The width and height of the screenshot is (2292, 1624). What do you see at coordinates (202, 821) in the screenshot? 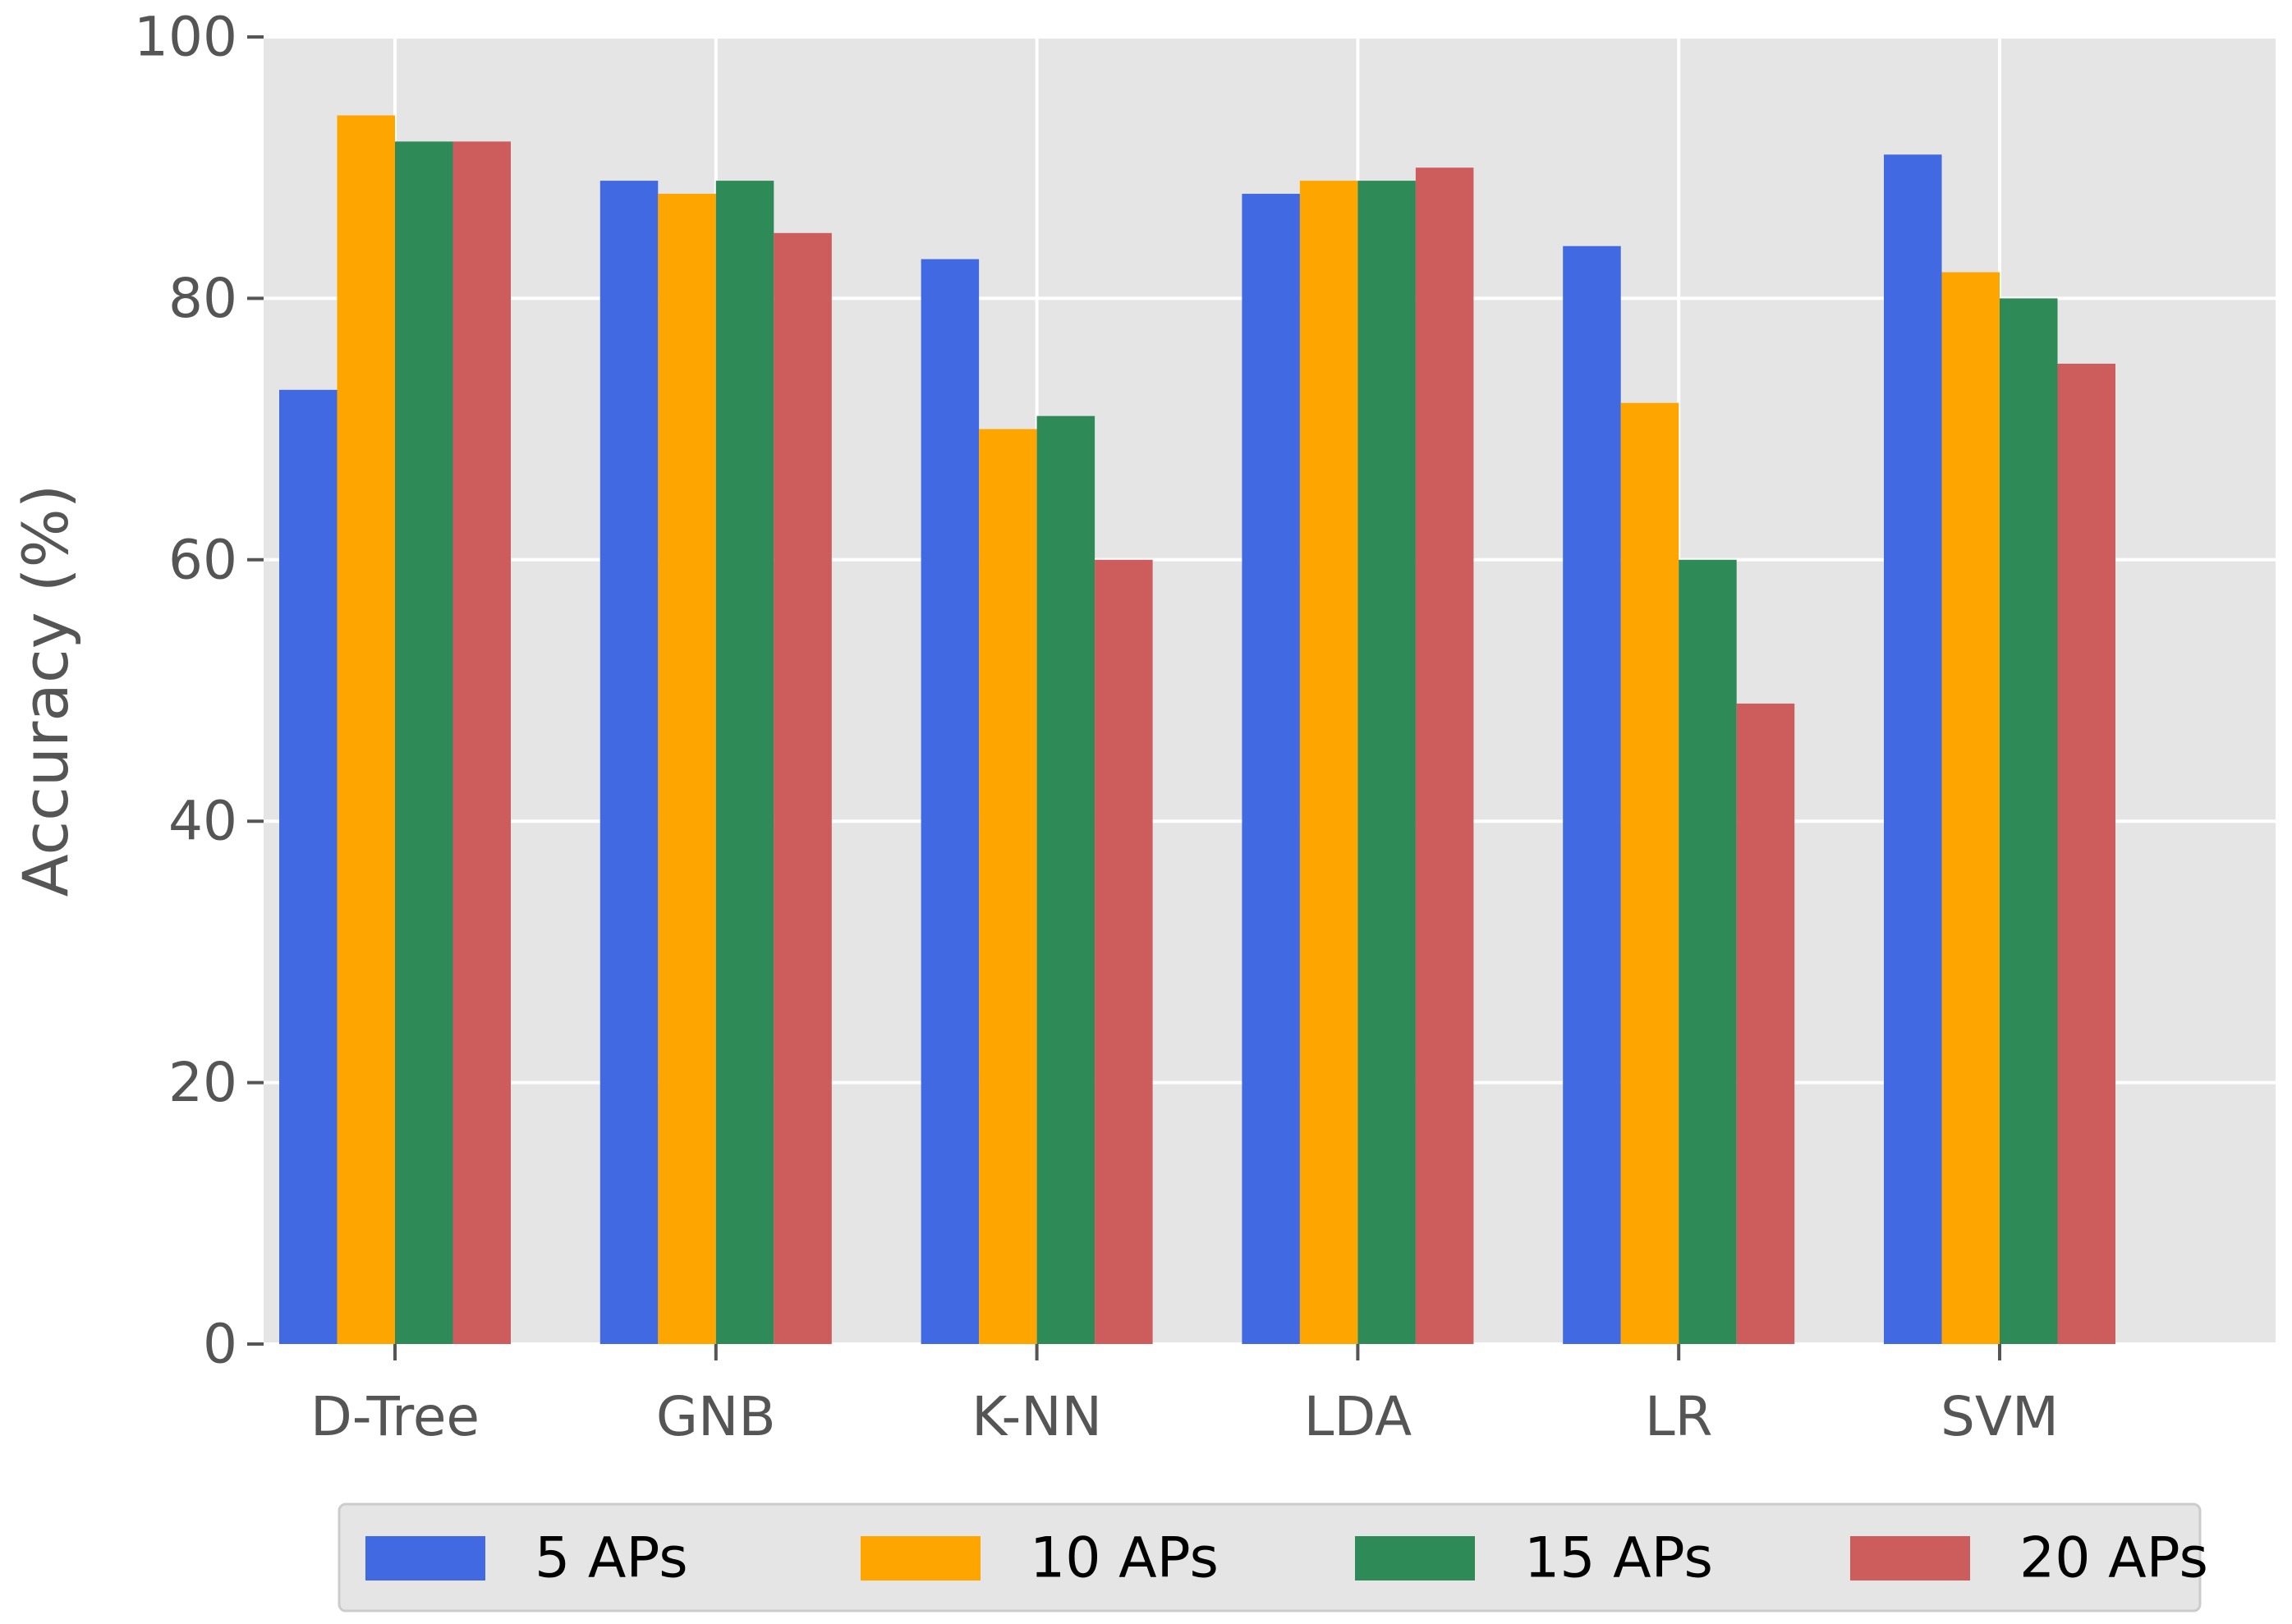
I see `y-tick-label: 40` at bounding box center [202, 821].